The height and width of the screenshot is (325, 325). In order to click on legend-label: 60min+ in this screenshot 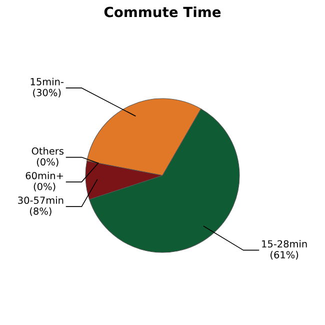, I will do `click(44, 176)`.